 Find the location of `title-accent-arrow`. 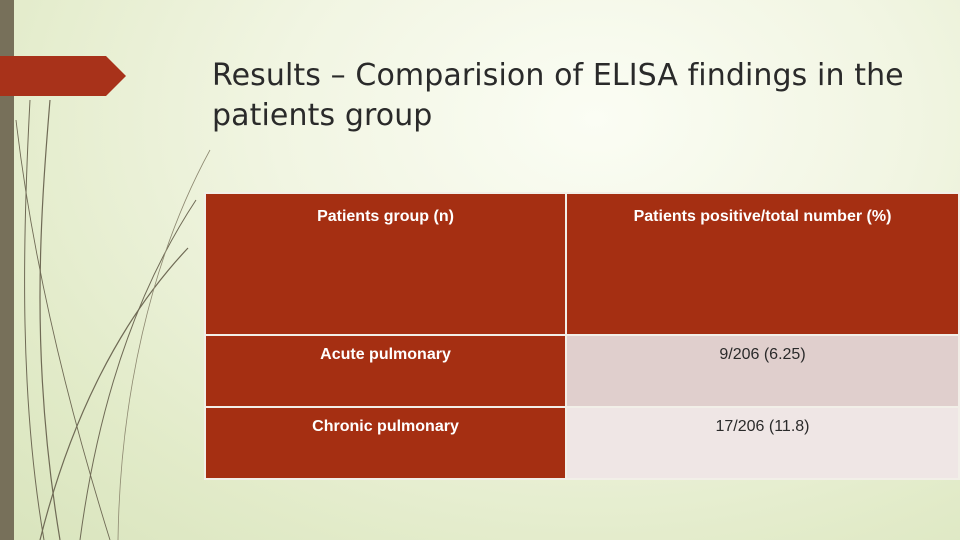

title-accent-arrow is located at coordinates (63, 76).